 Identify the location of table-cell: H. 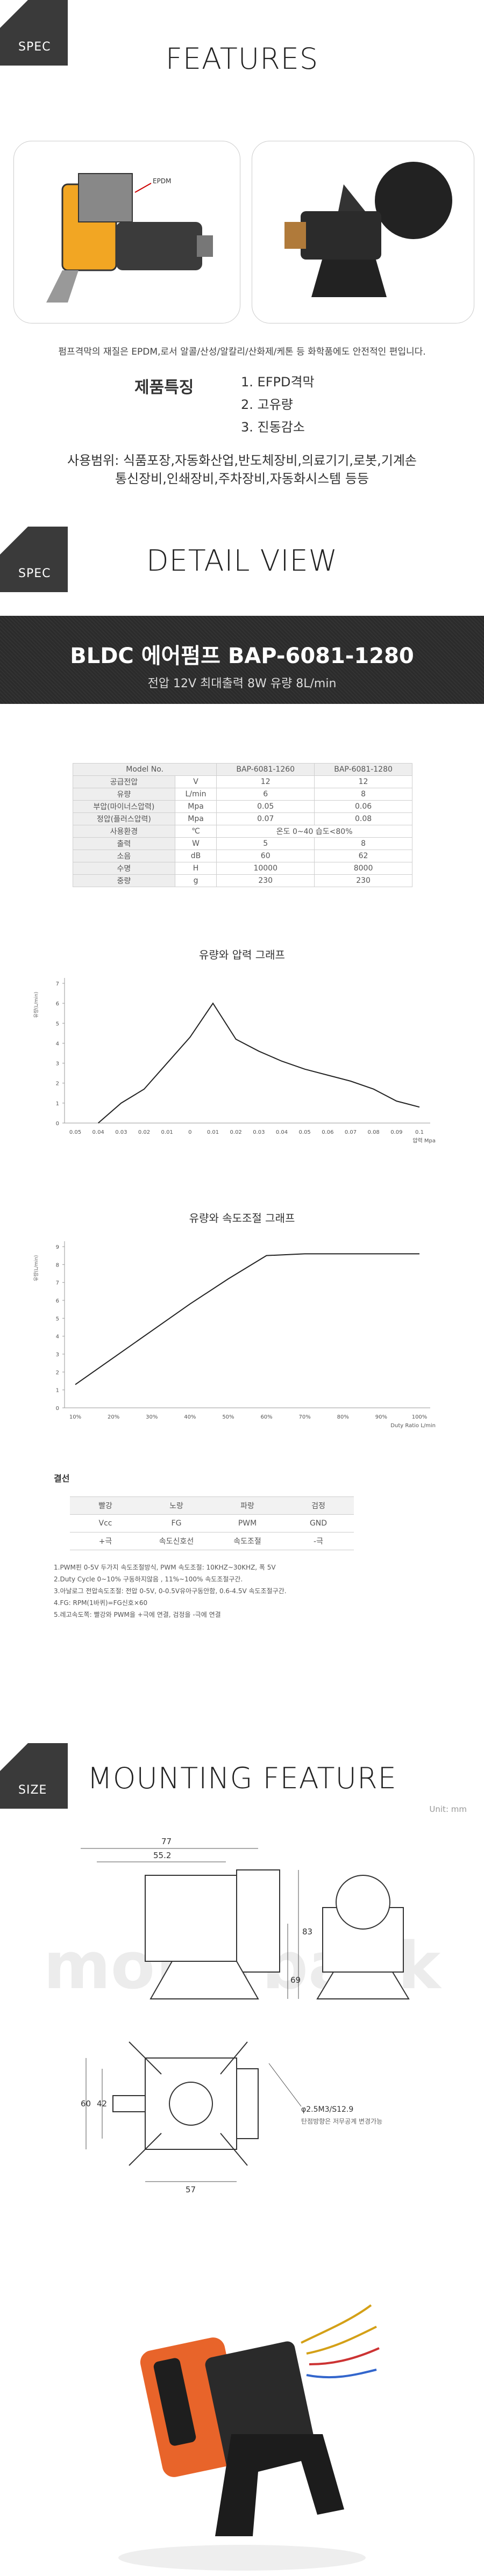
(195, 869).